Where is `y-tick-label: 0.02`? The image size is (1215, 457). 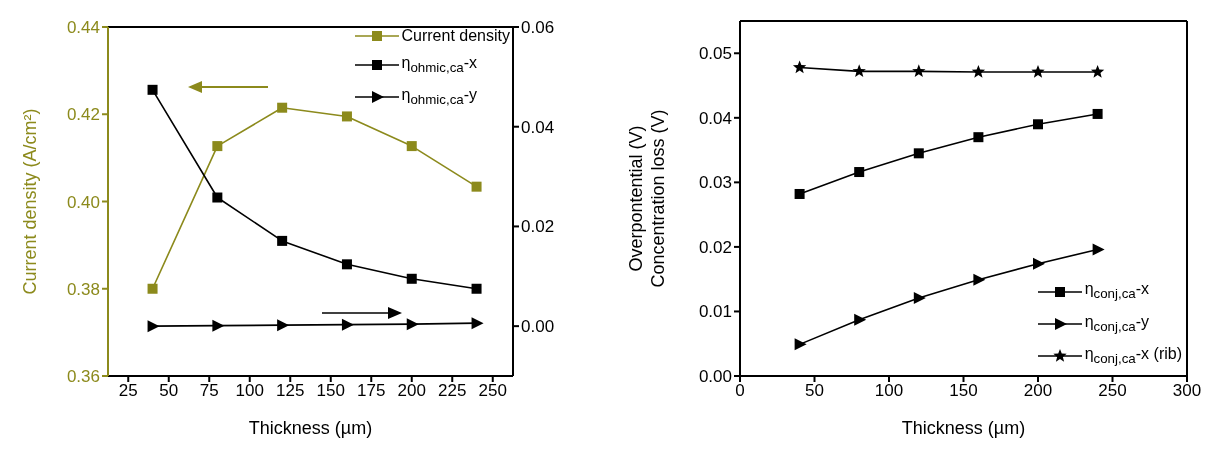 y-tick-label: 0.02 is located at coordinates (715, 247).